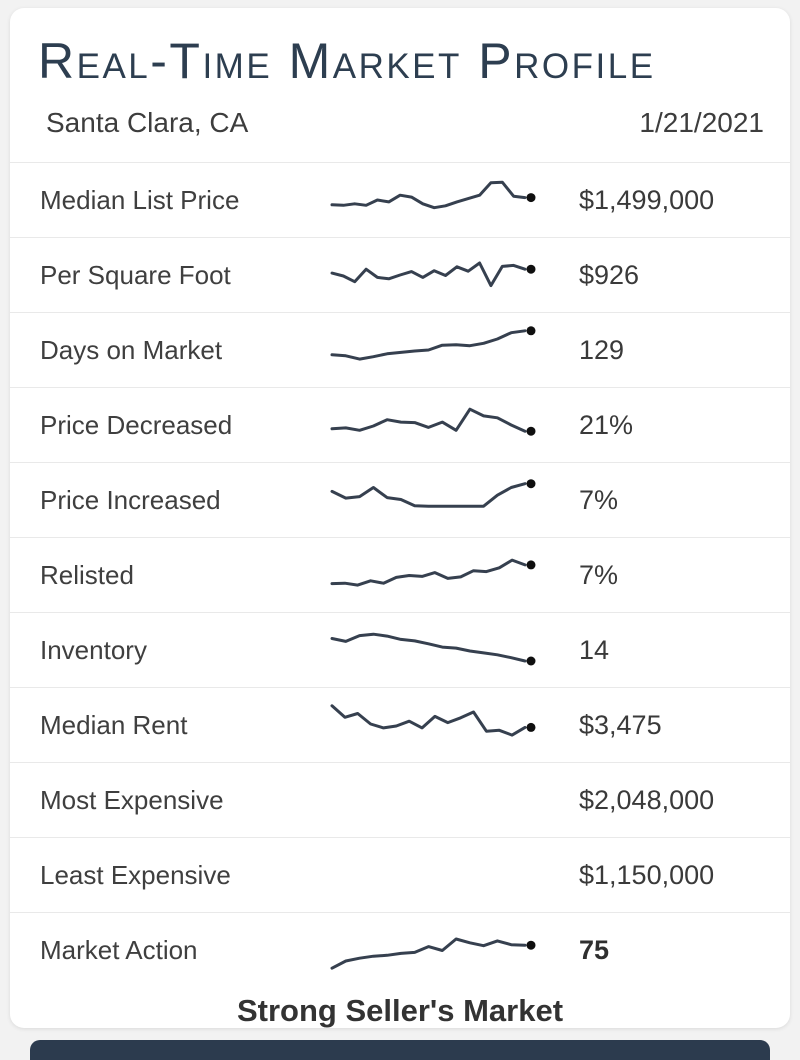 The width and height of the screenshot is (800, 1060). What do you see at coordinates (647, 199) in the screenshot?
I see `metric-value: $1,499,000` at bounding box center [647, 199].